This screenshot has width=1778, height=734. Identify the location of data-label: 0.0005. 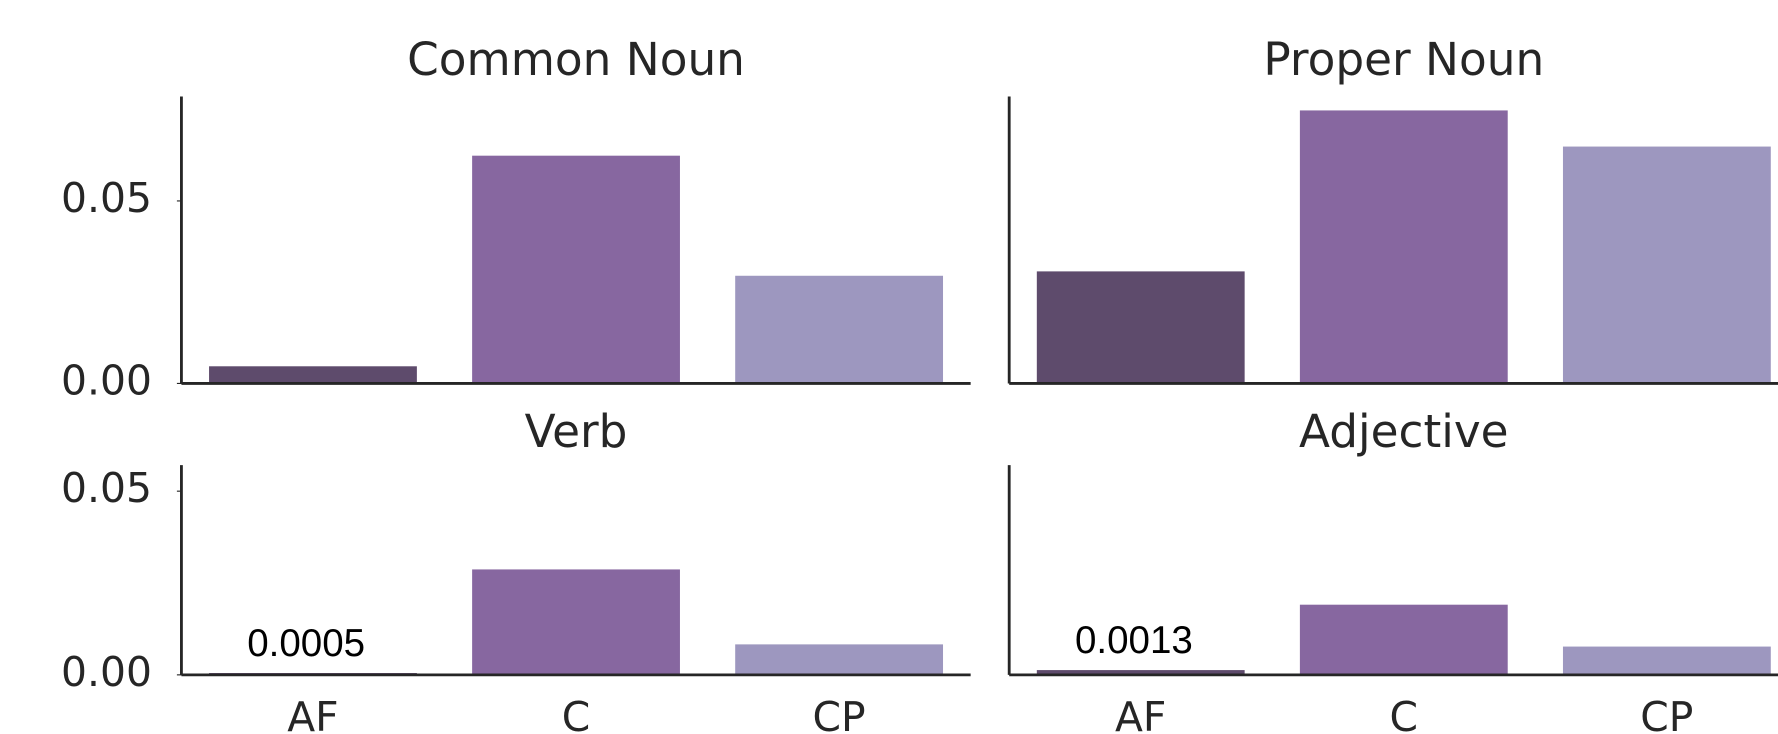
(306, 643).